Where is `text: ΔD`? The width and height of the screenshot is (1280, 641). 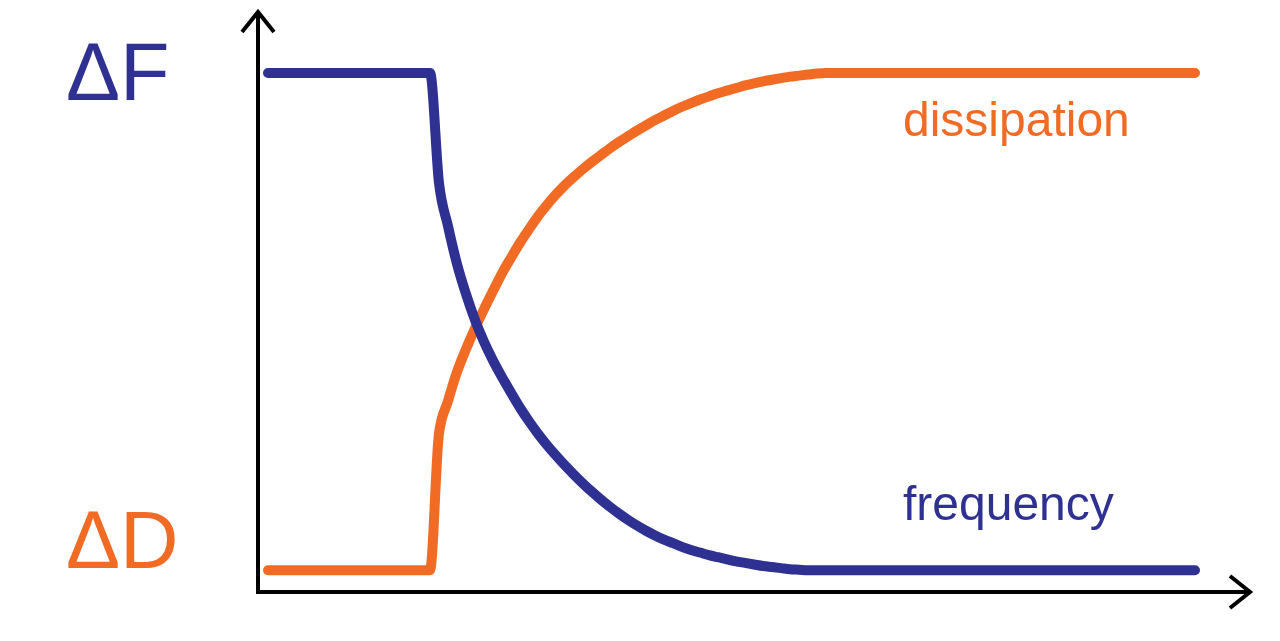
text: ΔD is located at coordinates (122, 540).